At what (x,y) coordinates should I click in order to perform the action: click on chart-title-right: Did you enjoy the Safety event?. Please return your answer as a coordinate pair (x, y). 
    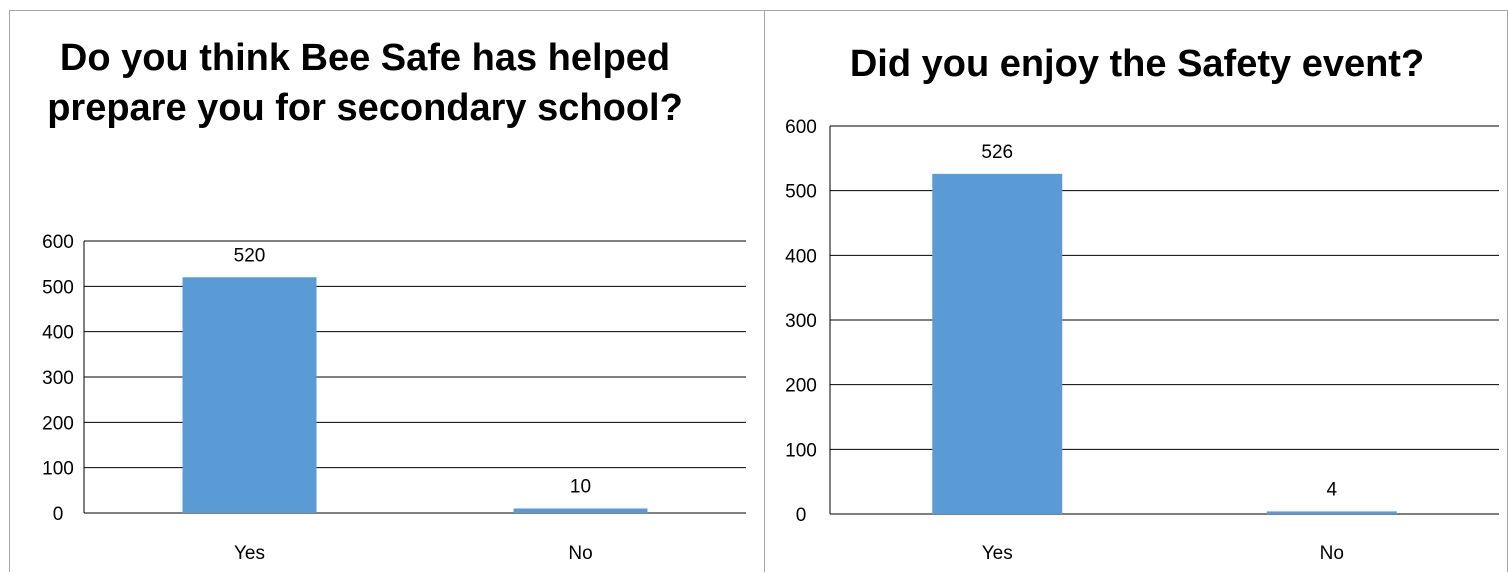
    Looking at the image, I should click on (1137, 64).